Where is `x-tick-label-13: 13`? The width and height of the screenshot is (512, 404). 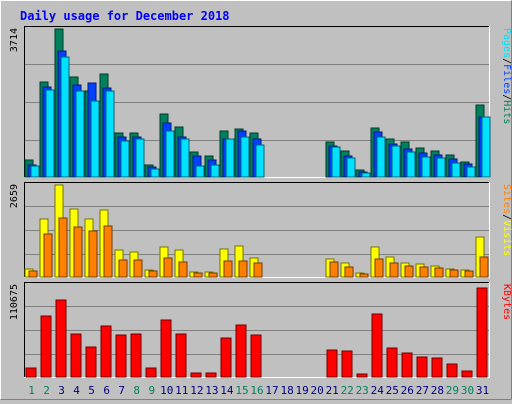
x-tick-label-13: 13 is located at coordinates (211, 390).